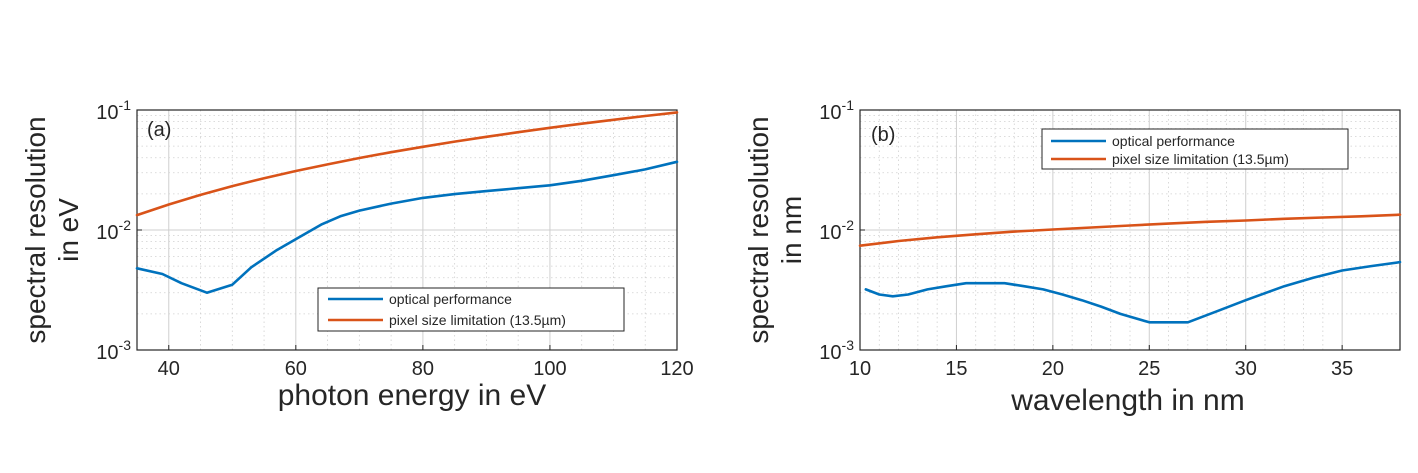 The width and height of the screenshot is (1418, 473). I want to click on y-tick-labels-a: 10⁻³ 10⁻² 10⁻¹, so click(119, 230).